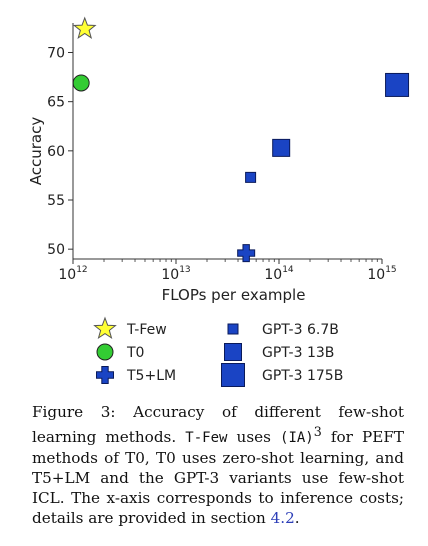  What do you see at coordinates (151, 376) in the screenshot?
I see `legend-label: T5+LM` at bounding box center [151, 376].